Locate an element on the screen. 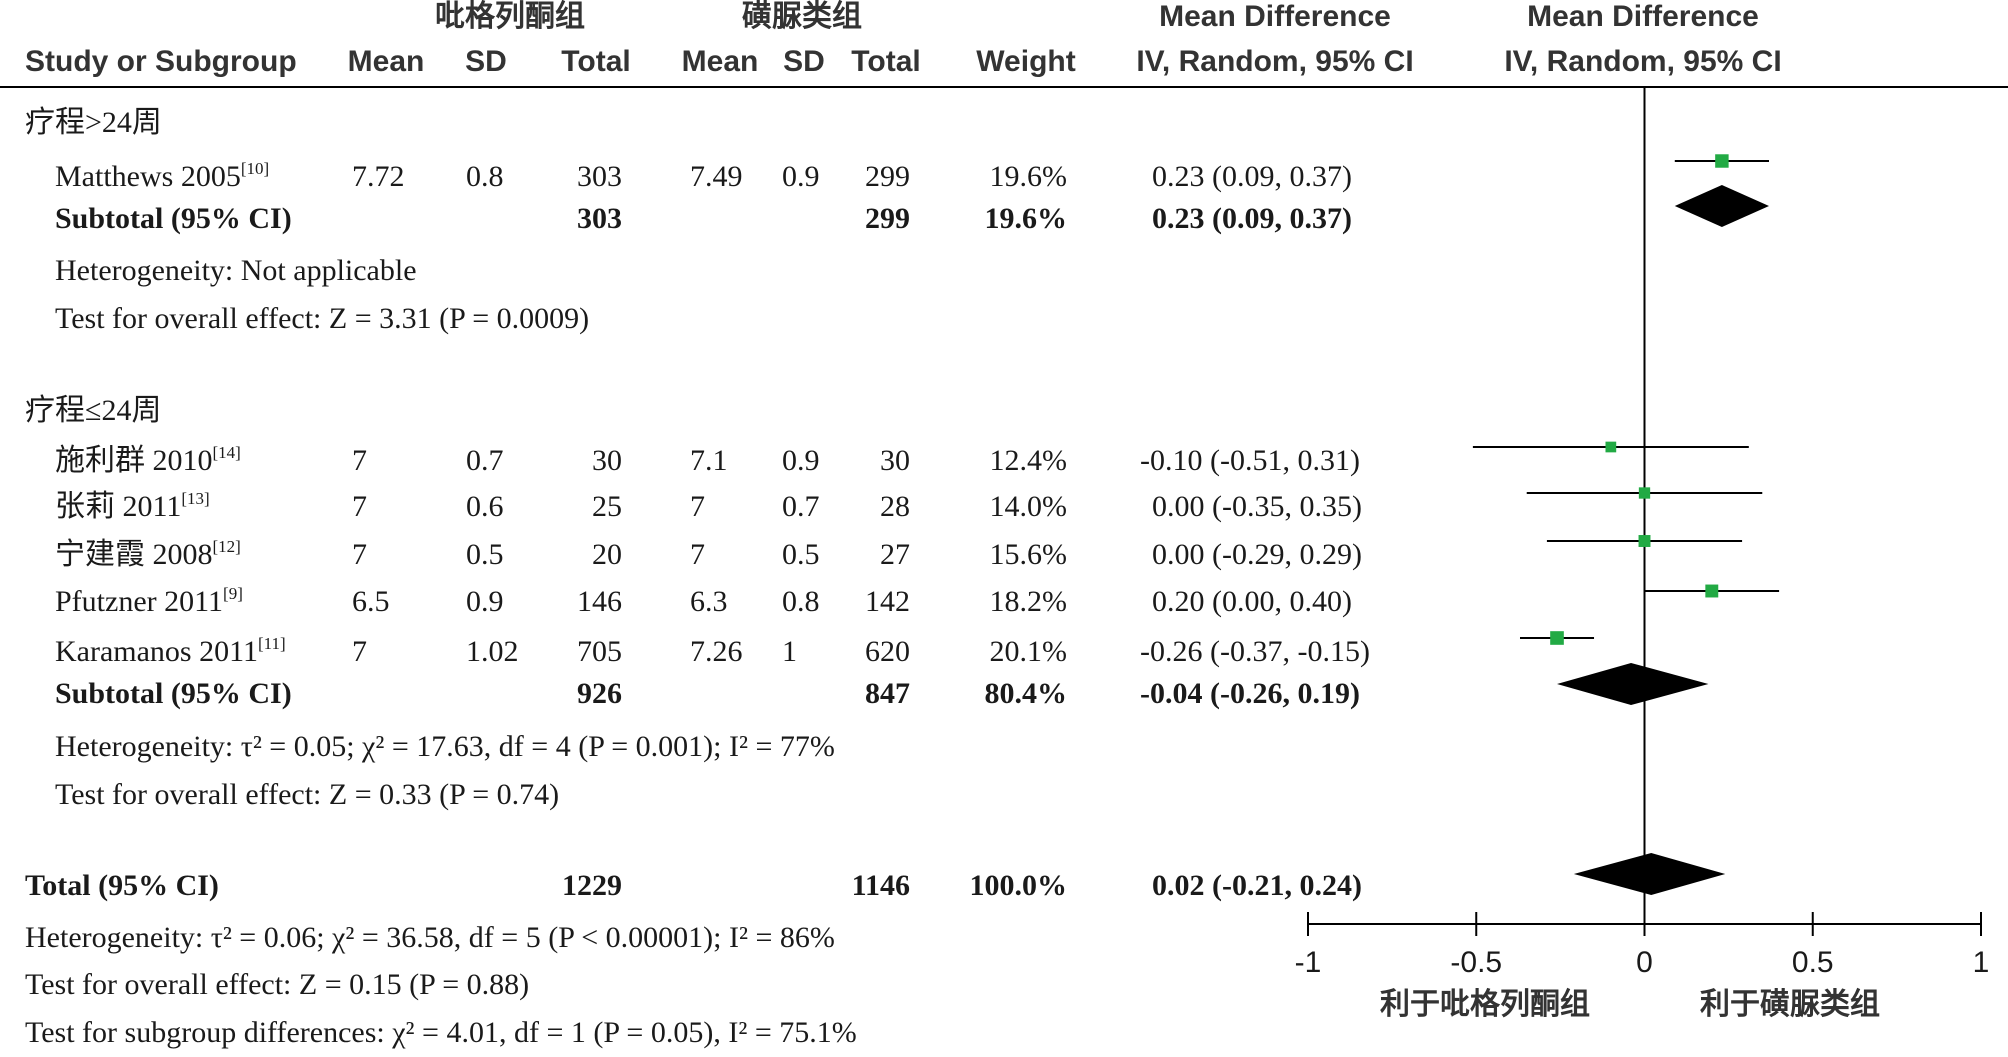 Image resolution: width=2008 pixels, height=1057 pixels. overall-diamond is located at coordinates (1649, 874).